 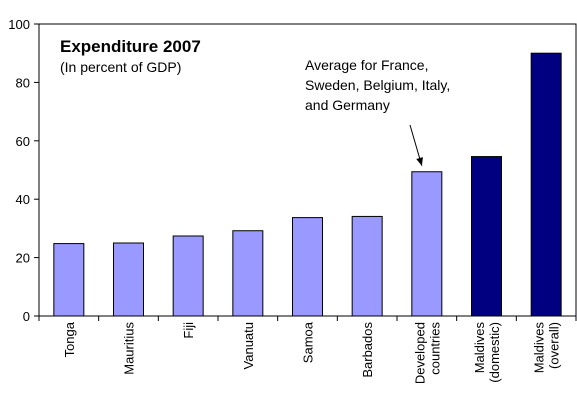 I want to click on x-category-label-line: Fiji, so click(x=188, y=330).